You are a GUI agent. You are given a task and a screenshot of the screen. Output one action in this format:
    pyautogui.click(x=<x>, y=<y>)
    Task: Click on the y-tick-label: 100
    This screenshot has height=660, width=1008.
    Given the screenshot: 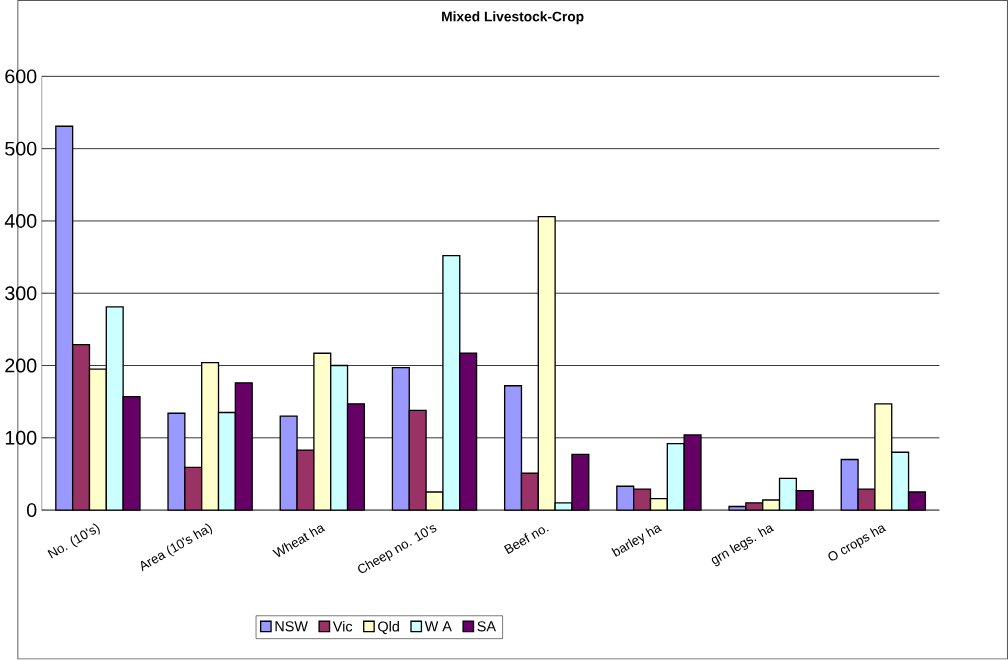 What is the action you would take?
    pyautogui.click(x=21, y=438)
    